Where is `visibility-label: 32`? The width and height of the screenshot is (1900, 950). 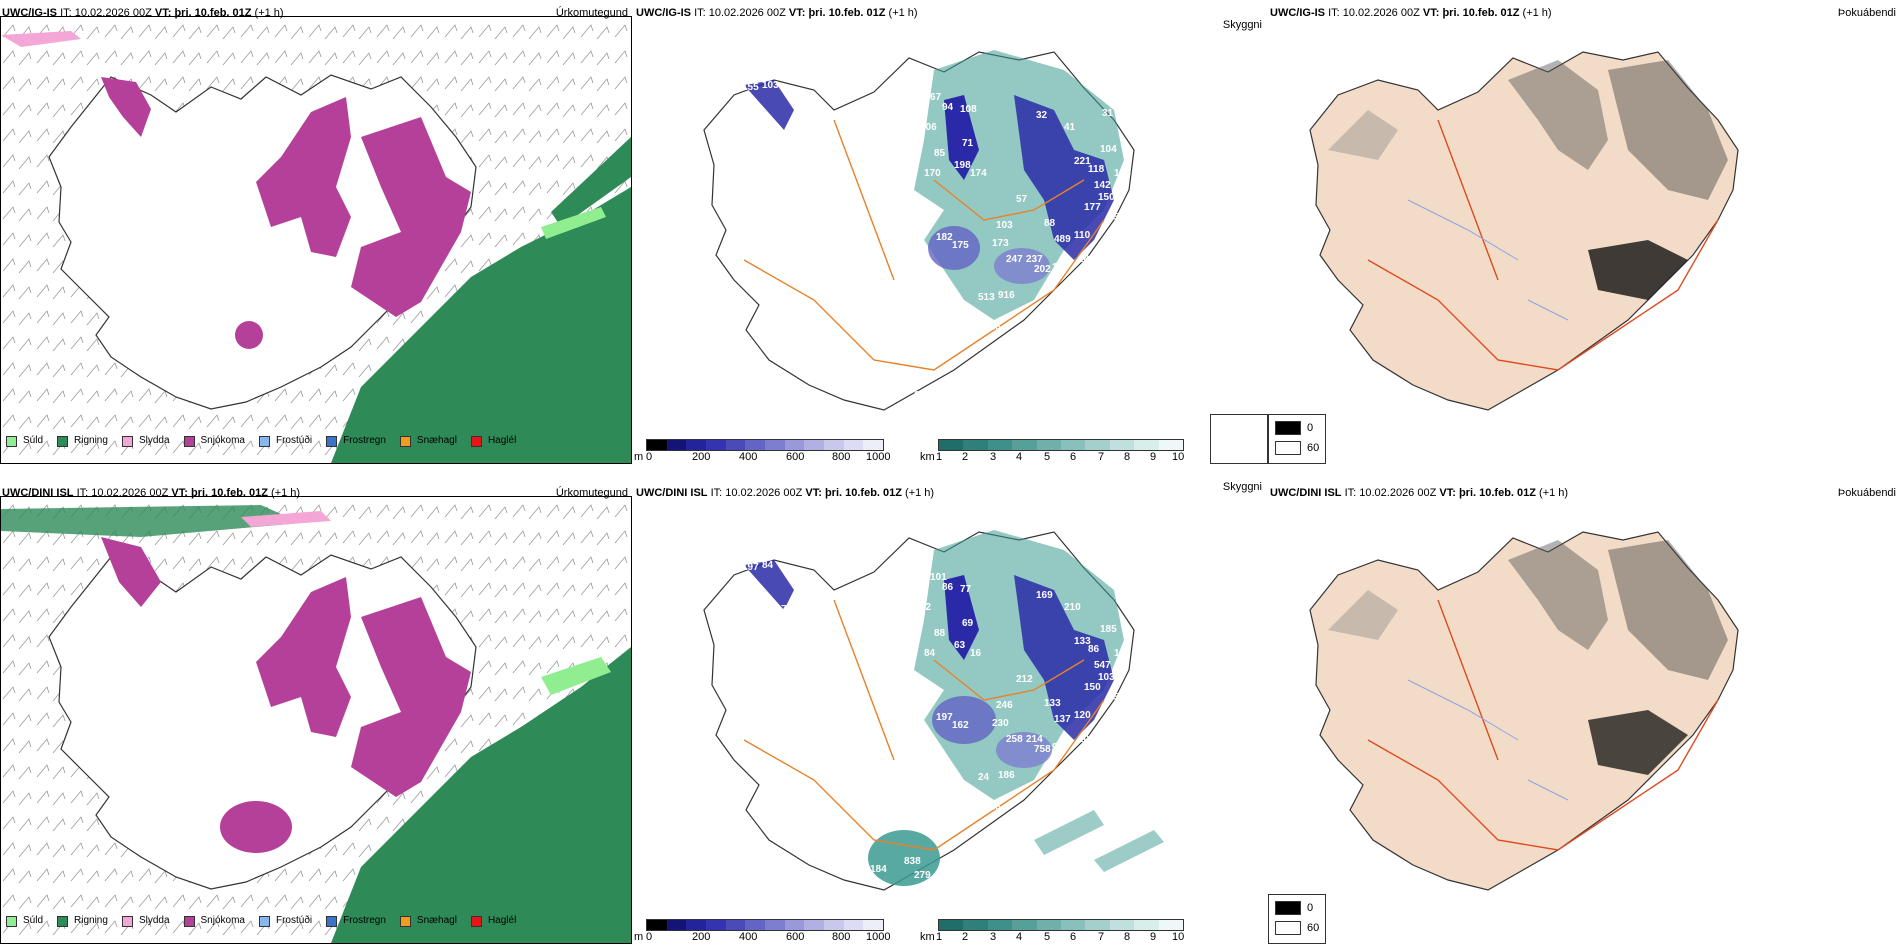 visibility-label: 32 is located at coordinates (1042, 115).